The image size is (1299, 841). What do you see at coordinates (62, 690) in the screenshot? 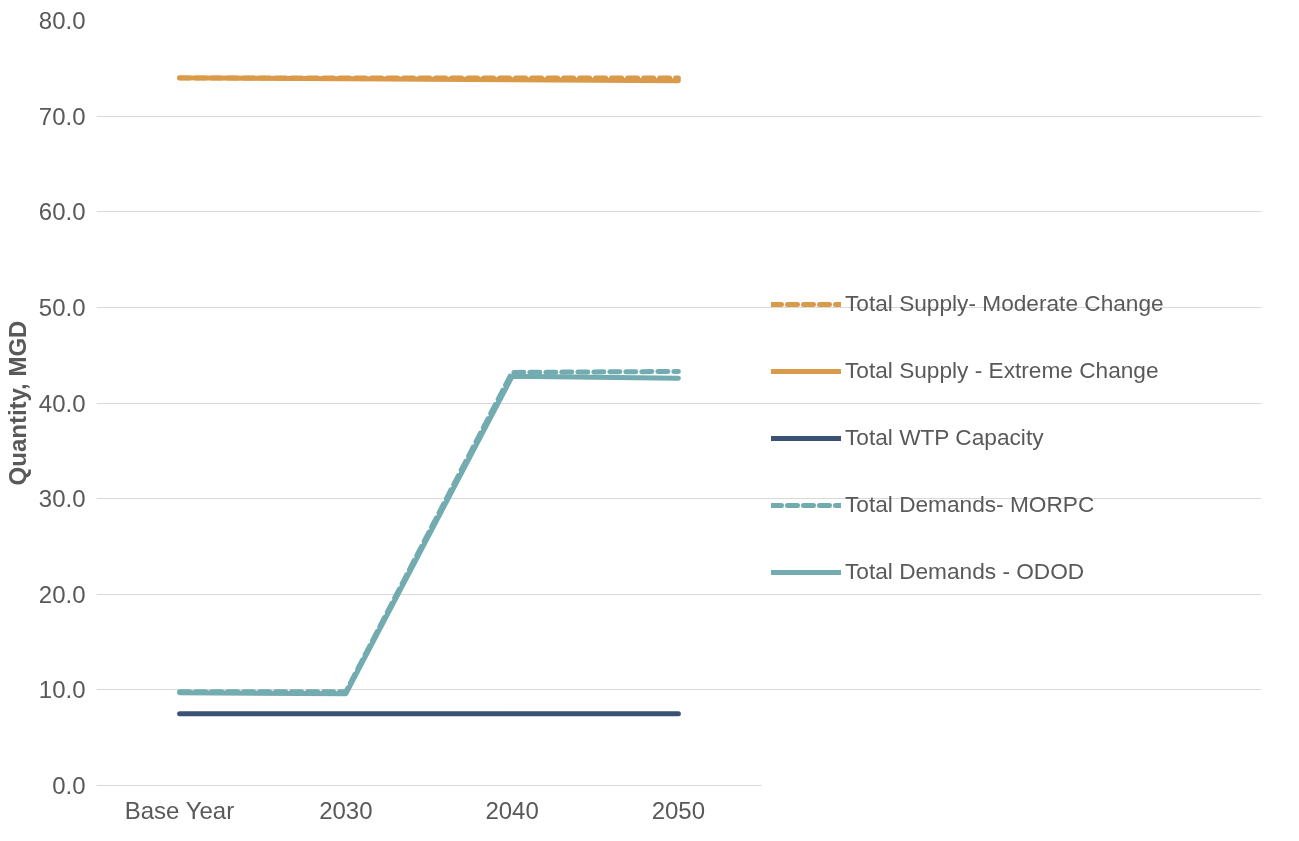
I see `y-tick-label: 10.0` at bounding box center [62, 690].